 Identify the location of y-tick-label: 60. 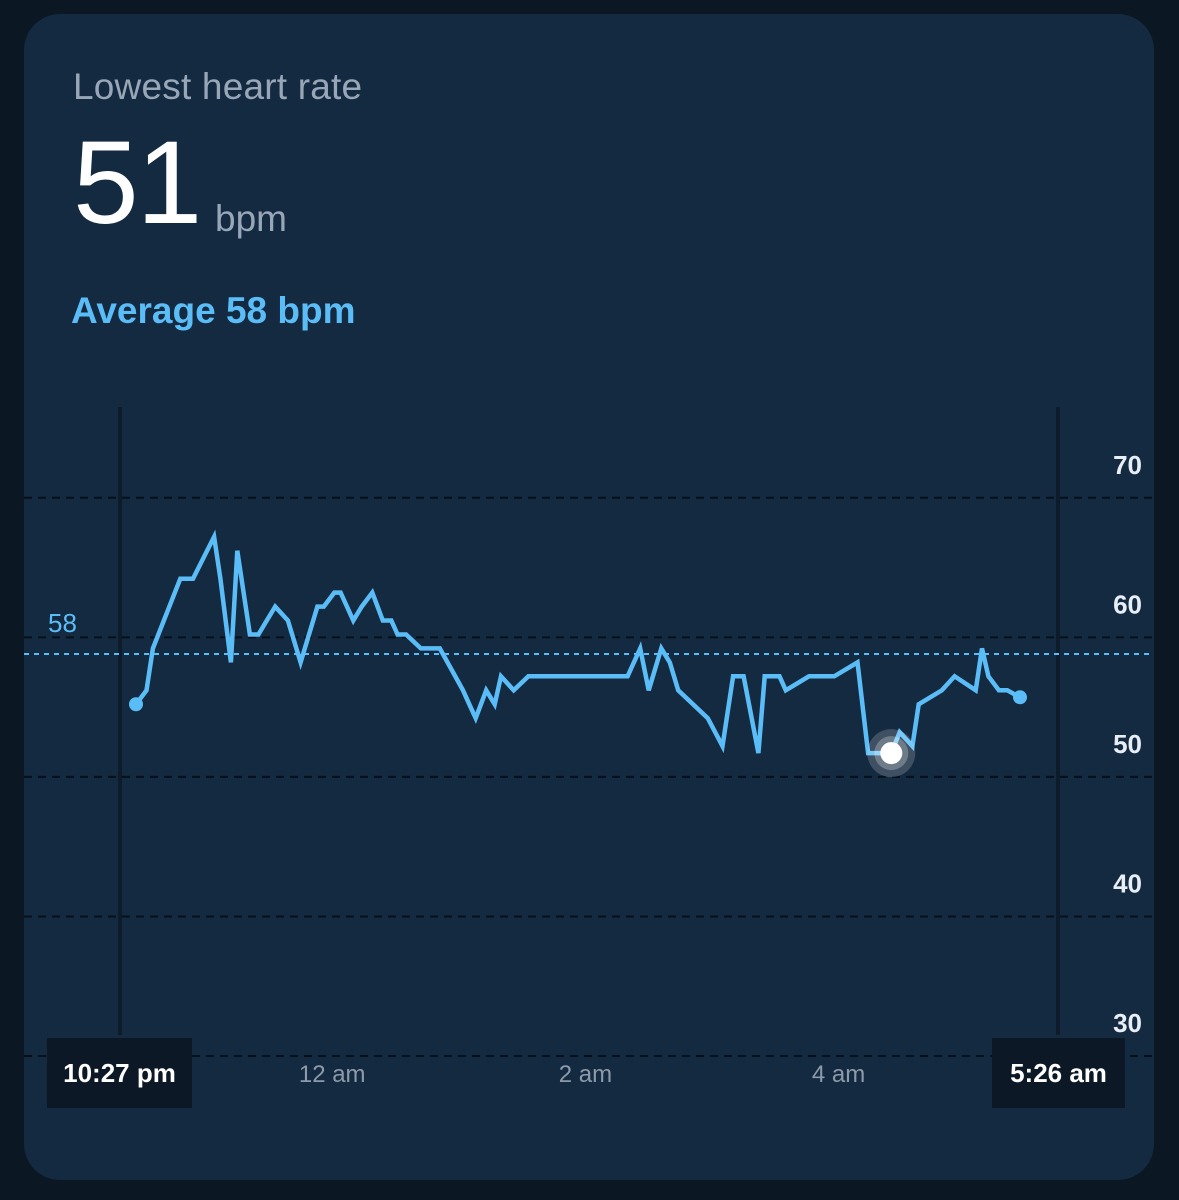
(1127, 604).